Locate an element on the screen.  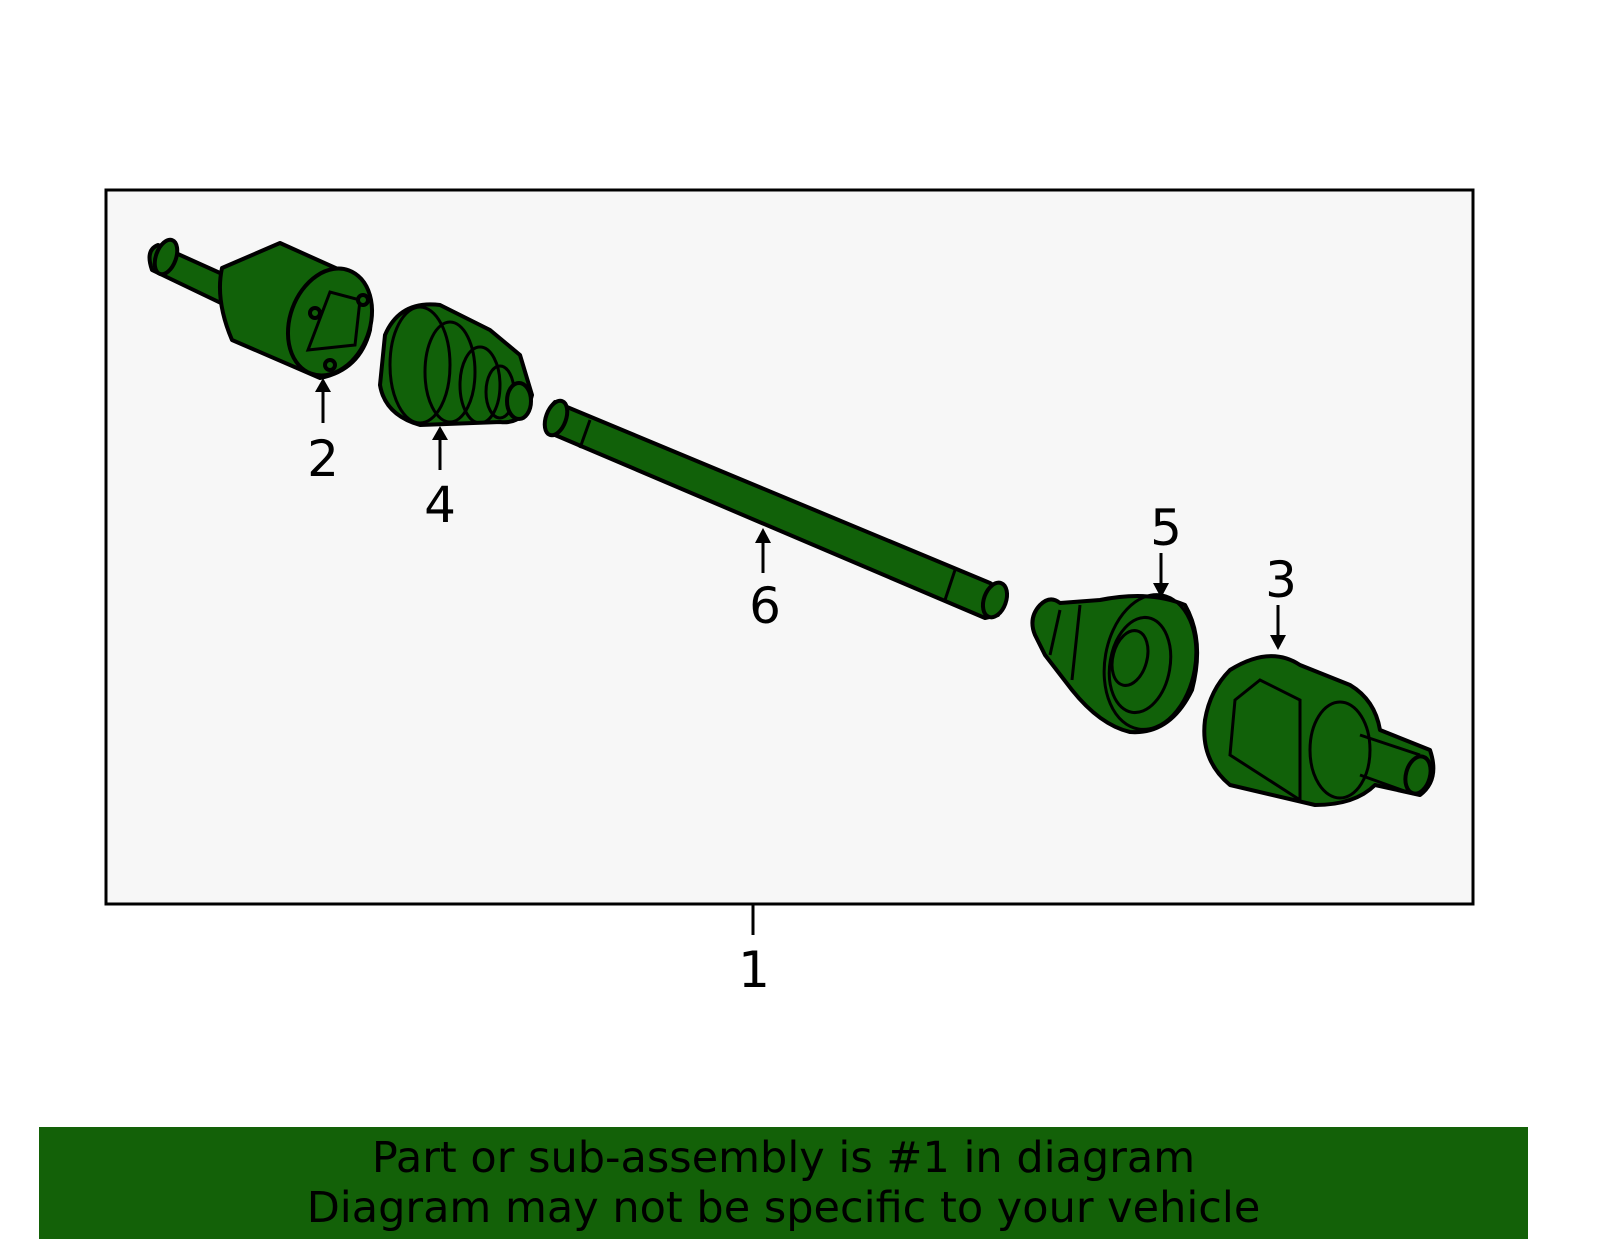
svg-text: 6 is located at coordinates (765, 606).